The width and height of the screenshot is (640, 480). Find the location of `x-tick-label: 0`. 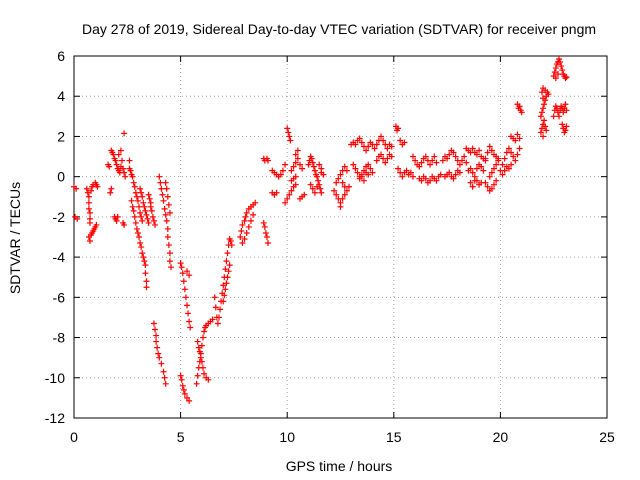

x-tick-label: 0 is located at coordinates (74, 437).